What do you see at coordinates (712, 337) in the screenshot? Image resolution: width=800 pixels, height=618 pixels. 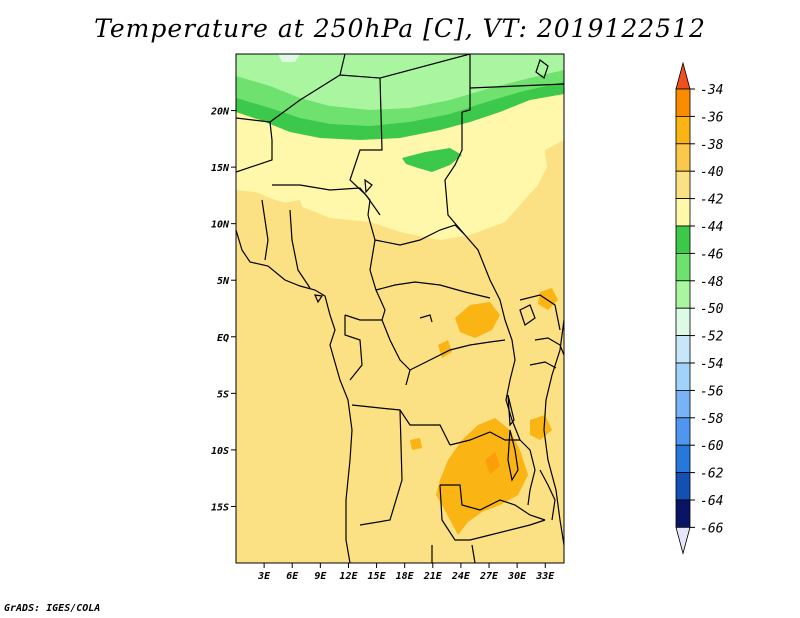 I see `colorbar-label: -52` at bounding box center [712, 337].